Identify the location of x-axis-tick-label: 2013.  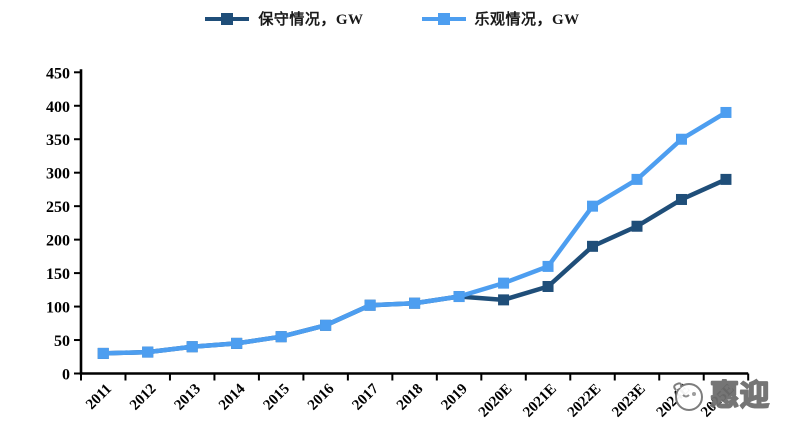
(188, 397).